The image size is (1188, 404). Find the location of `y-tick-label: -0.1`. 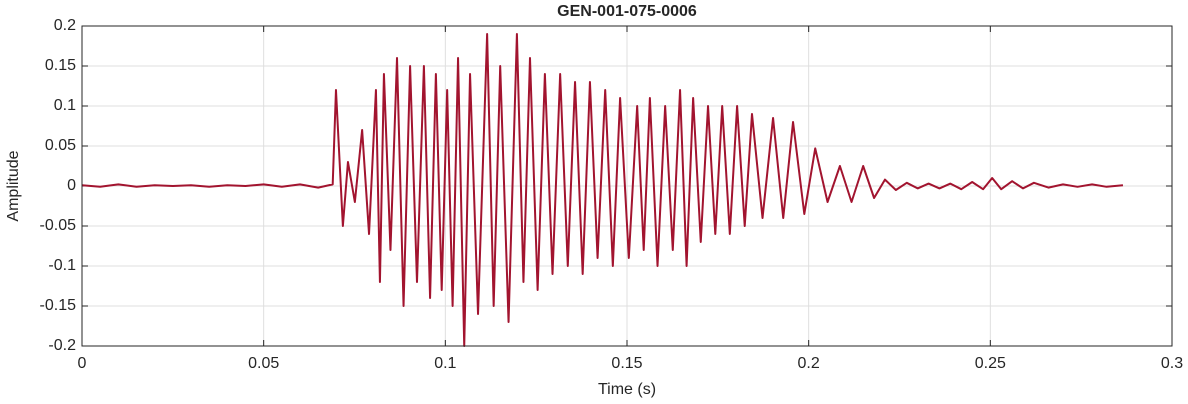

y-tick-label: -0.1 is located at coordinates (62, 265).